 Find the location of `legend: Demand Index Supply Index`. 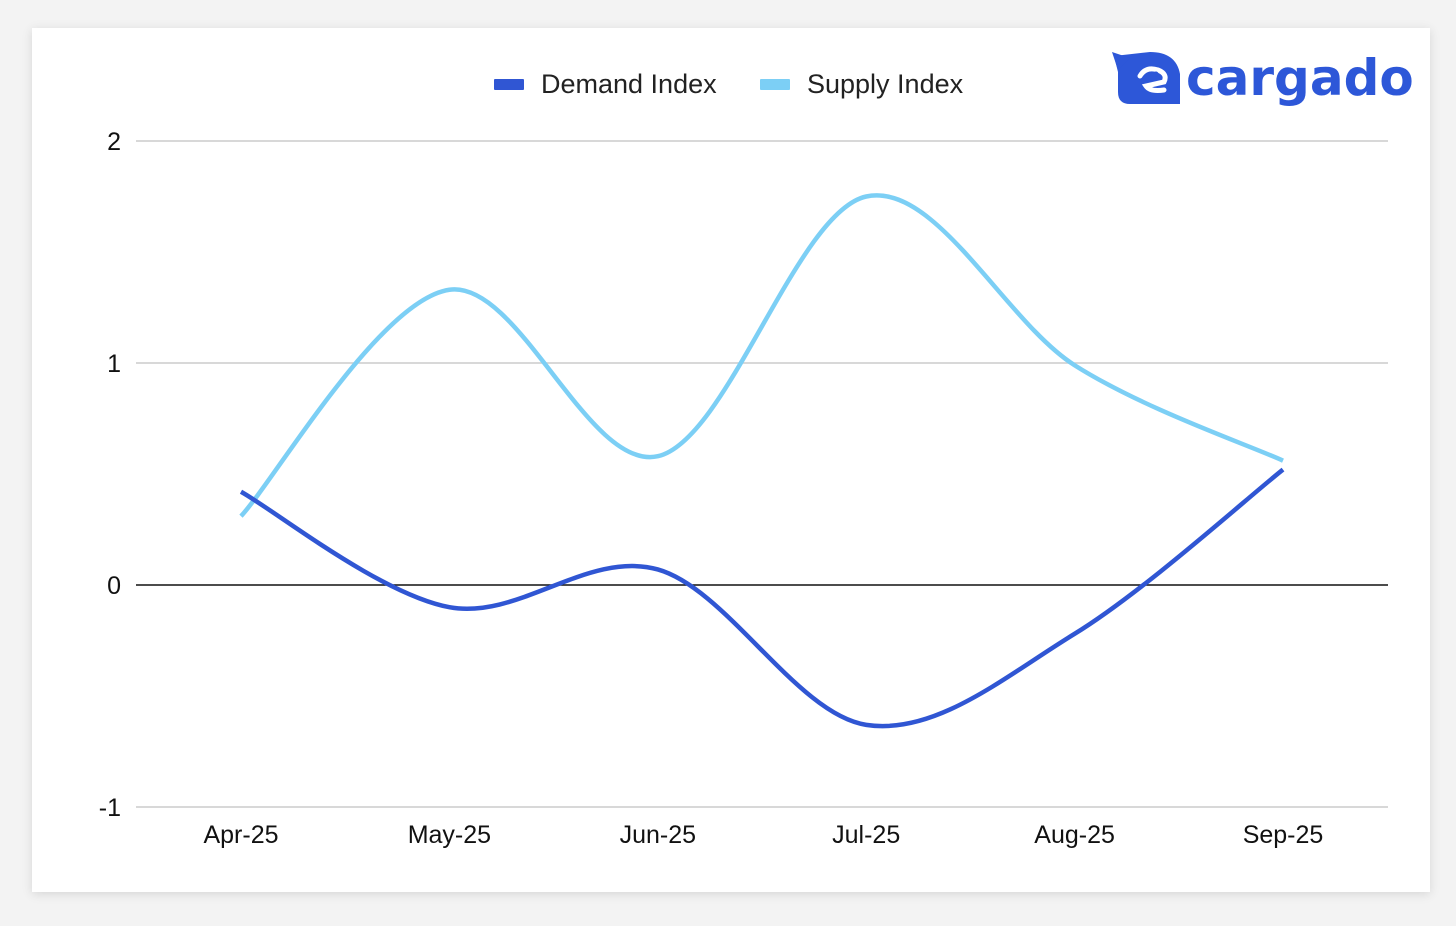

legend: Demand Index Supply Index is located at coordinates (729, 84).